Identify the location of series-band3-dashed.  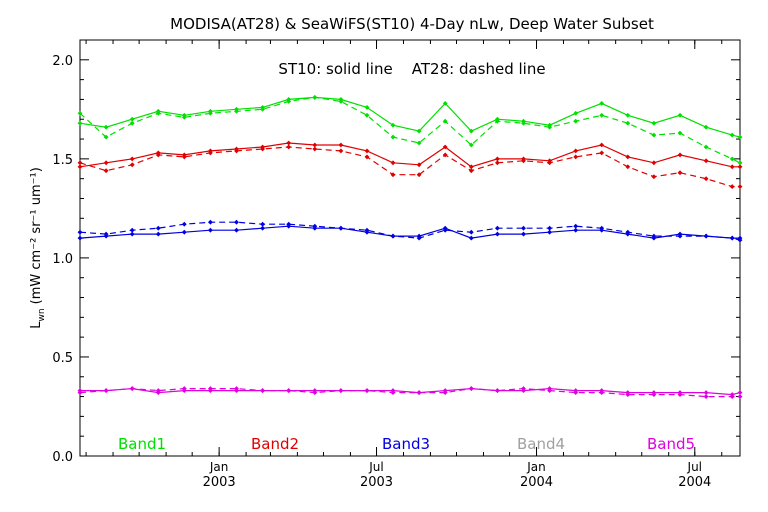
(410, 231).